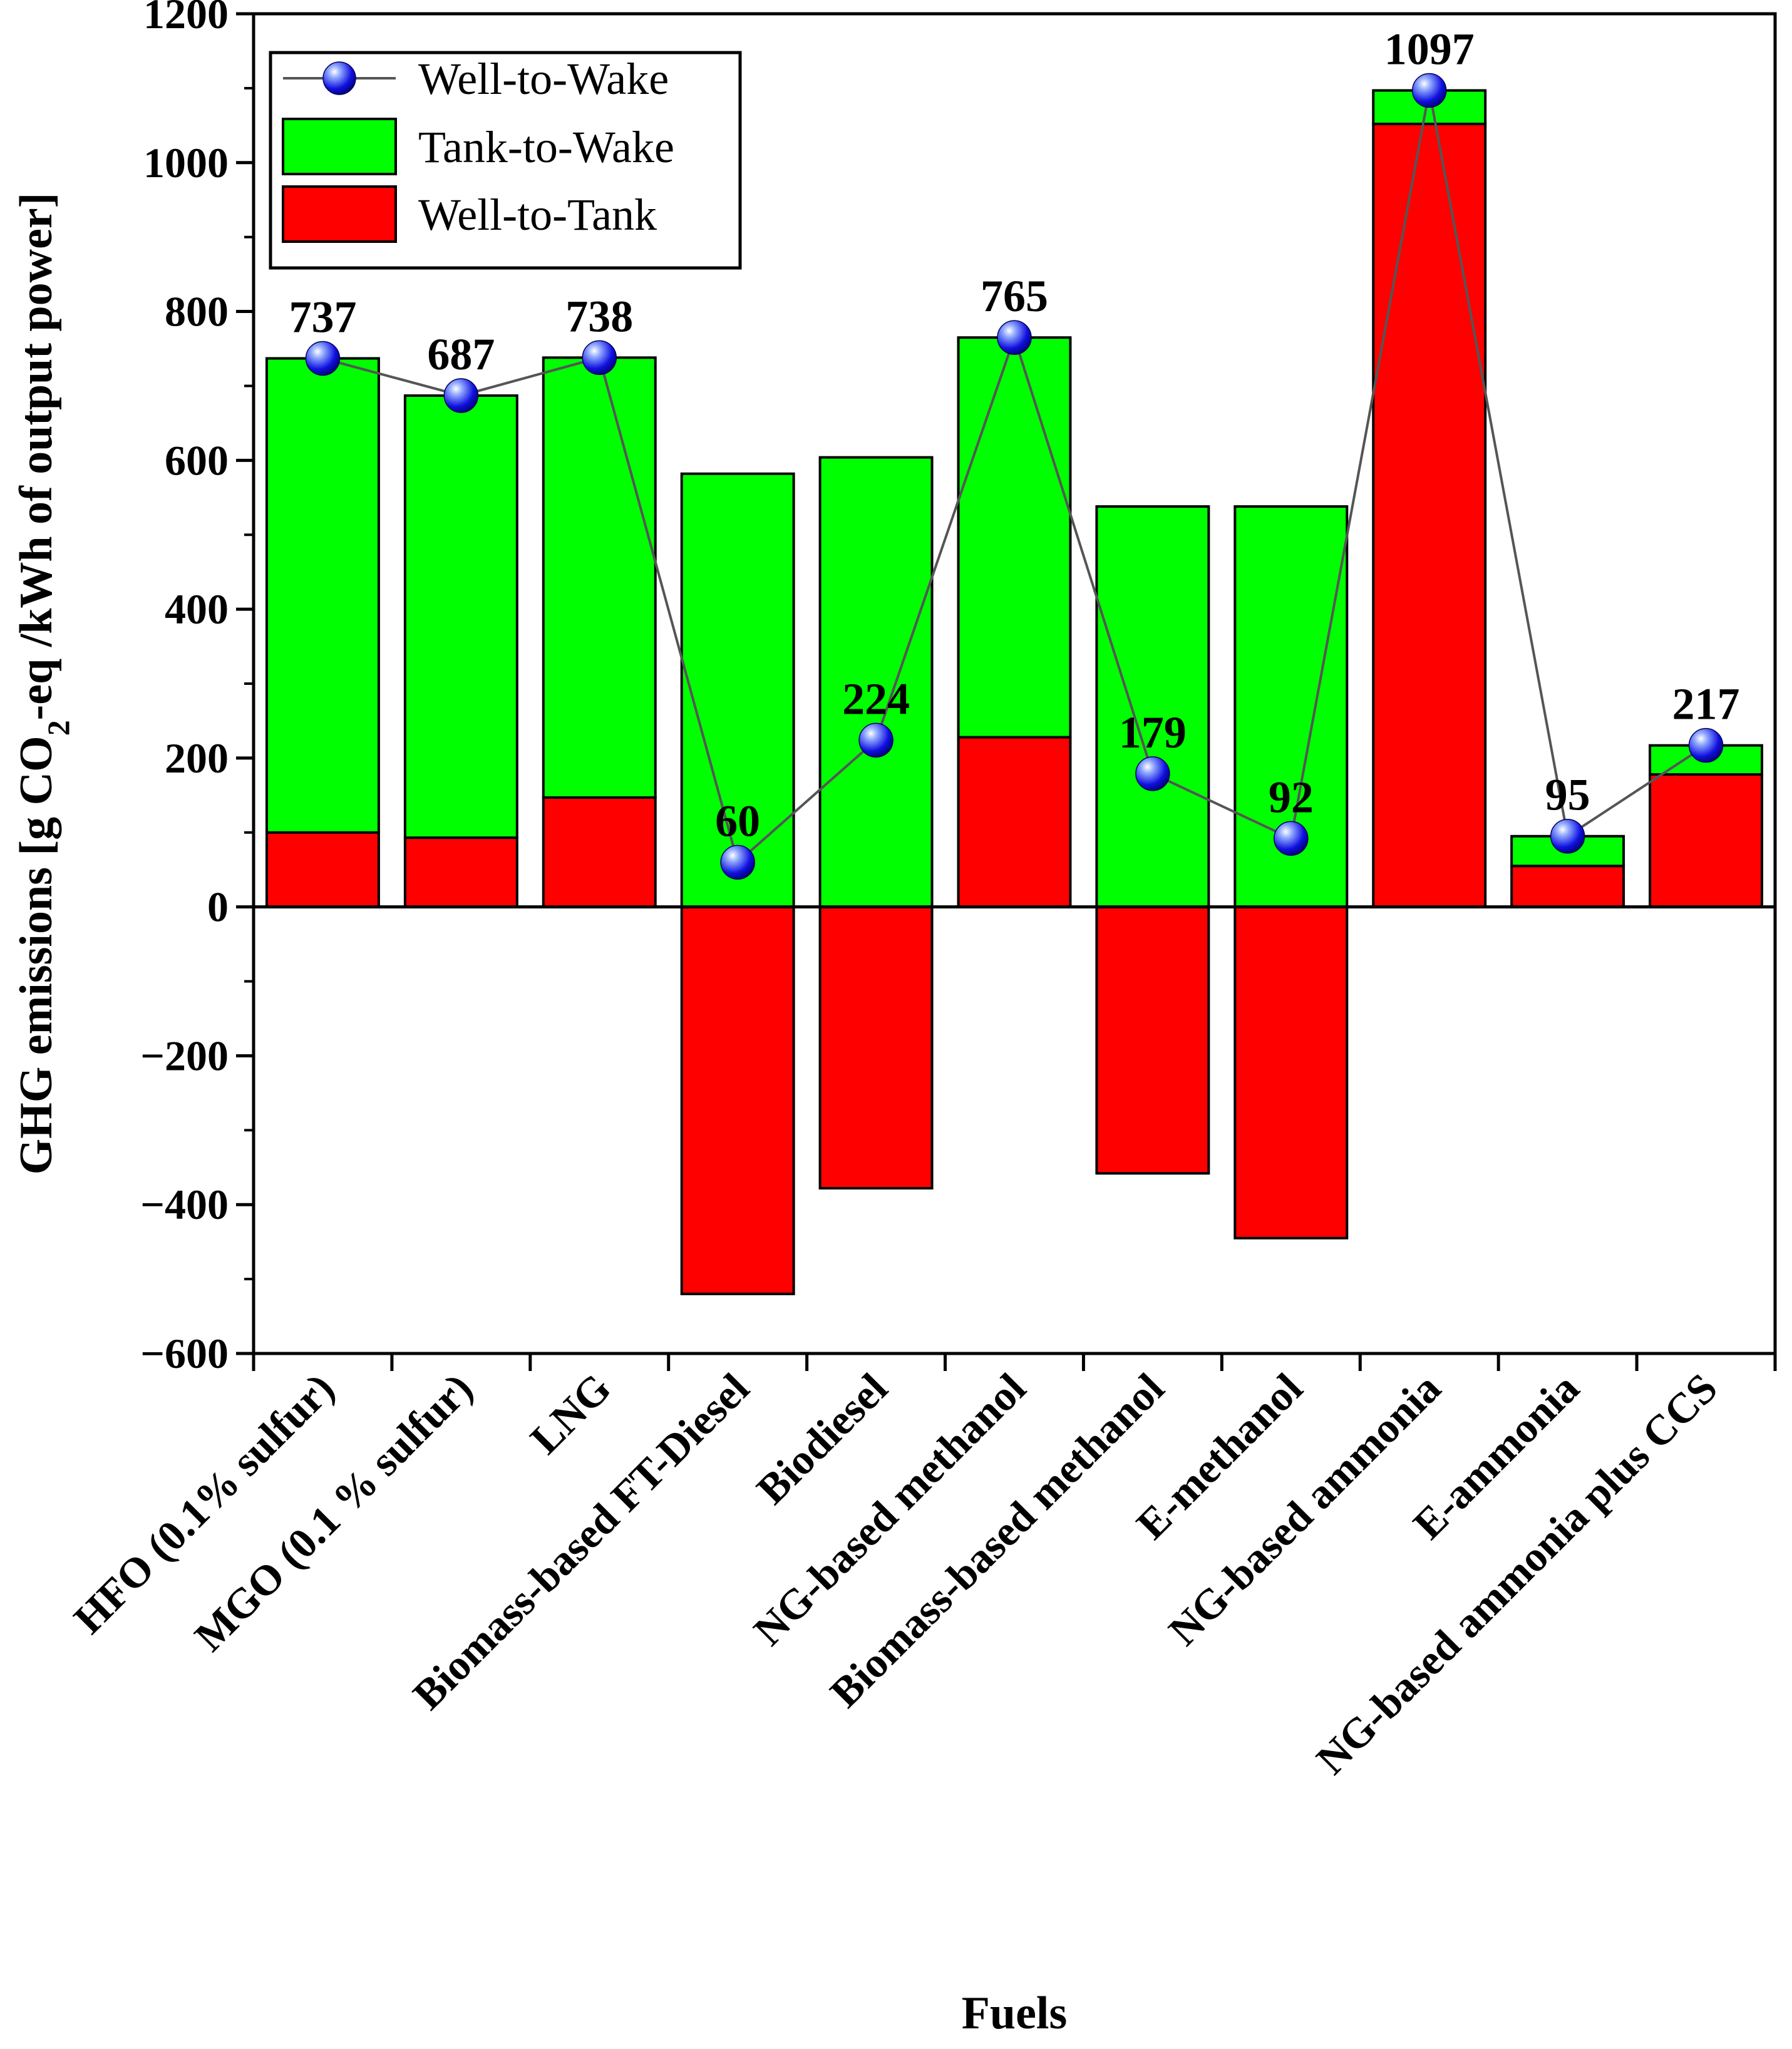 The image size is (1792, 2049). I want to click on legend-swatch-marker, so click(339, 78).